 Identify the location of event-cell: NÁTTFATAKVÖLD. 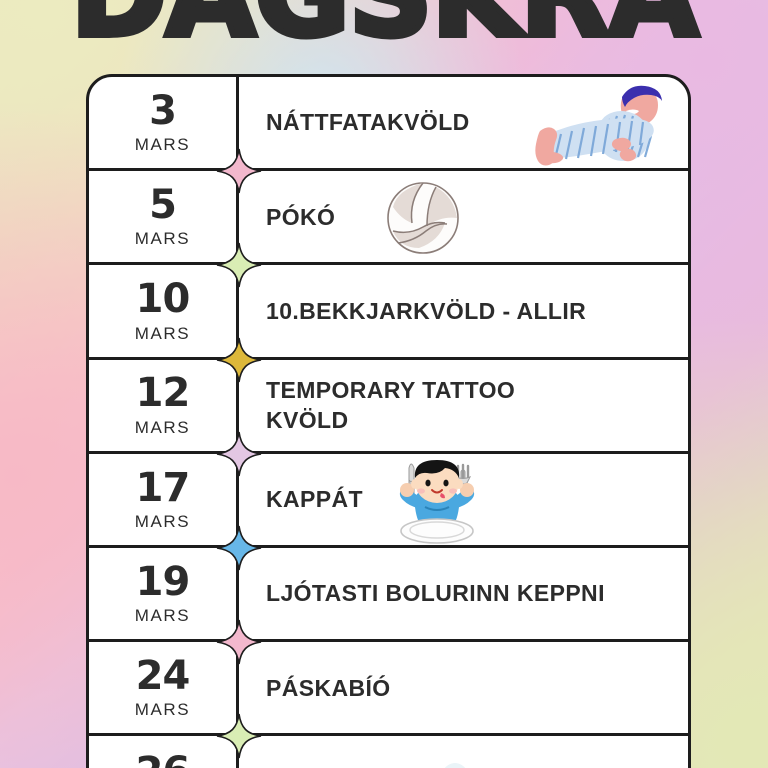
(463, 122).